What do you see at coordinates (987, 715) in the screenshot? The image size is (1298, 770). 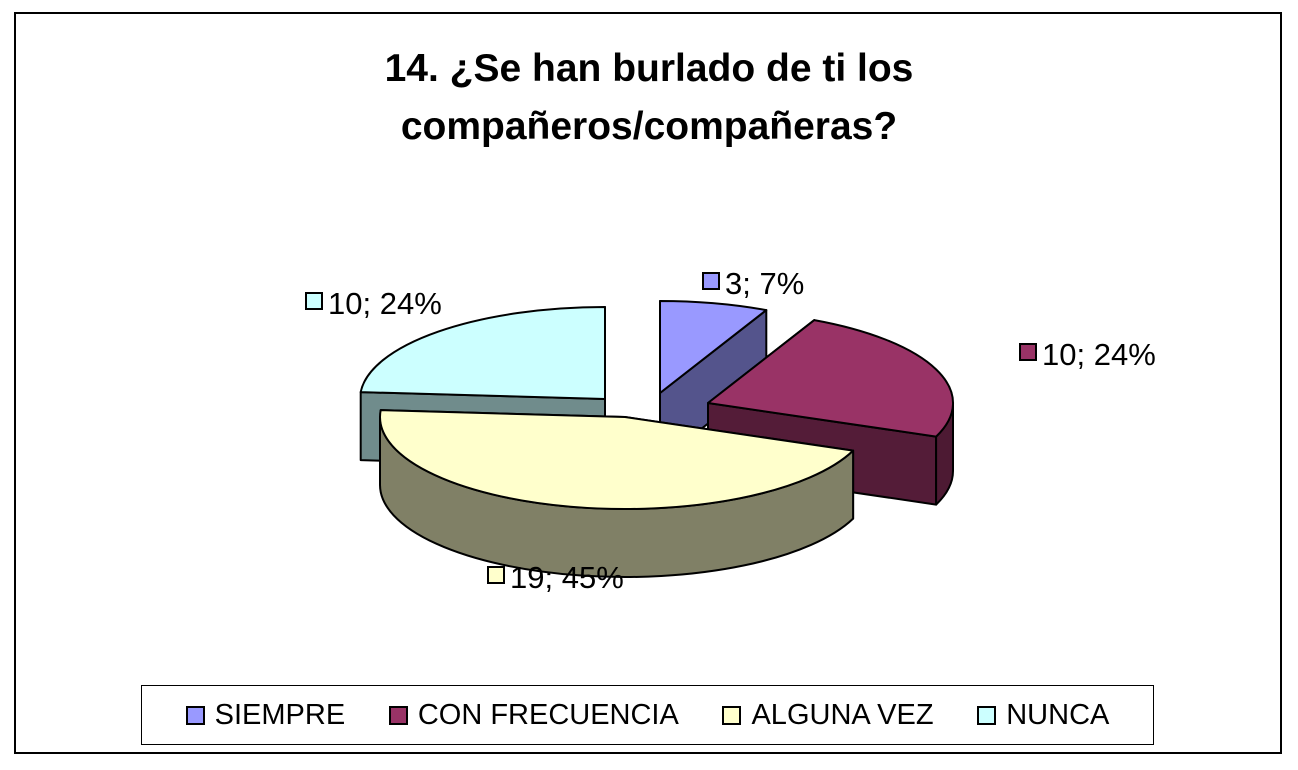 I see `legend-swatch-nunca` at bounding box center [987, 715].